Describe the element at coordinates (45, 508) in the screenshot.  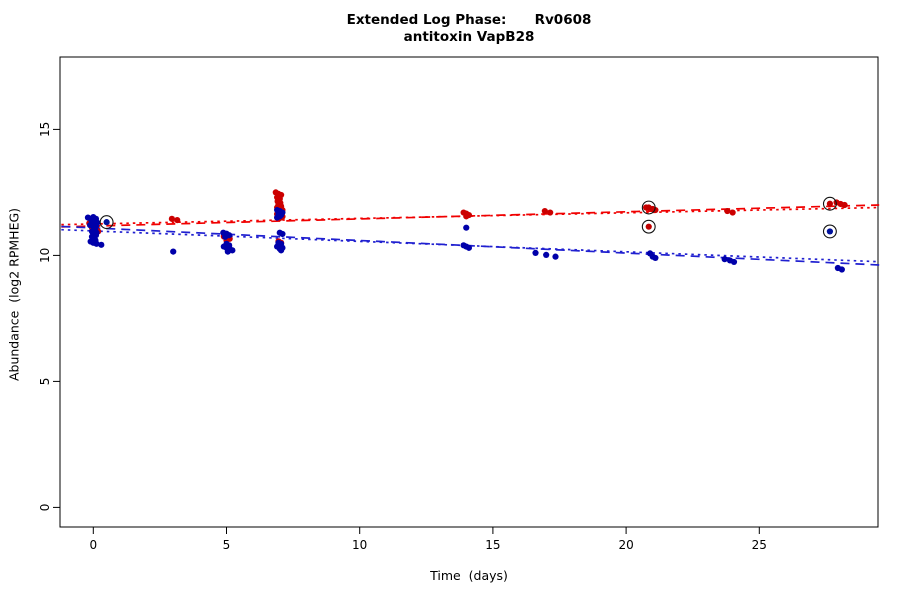
I see `y-tick-label: 0` at that location.